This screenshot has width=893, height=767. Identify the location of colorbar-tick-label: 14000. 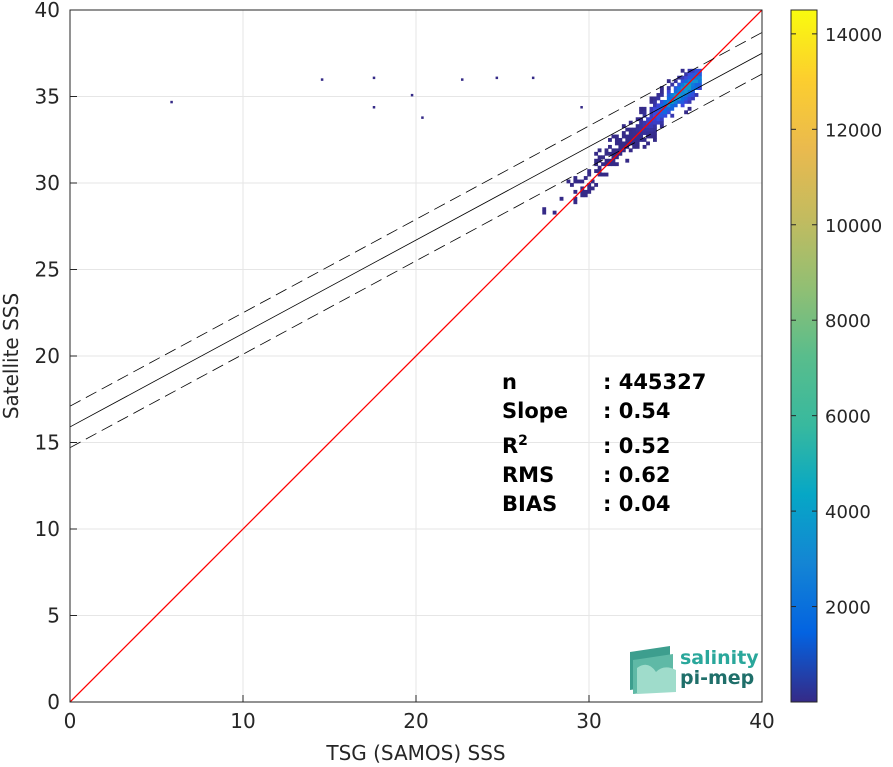
(853, 35).